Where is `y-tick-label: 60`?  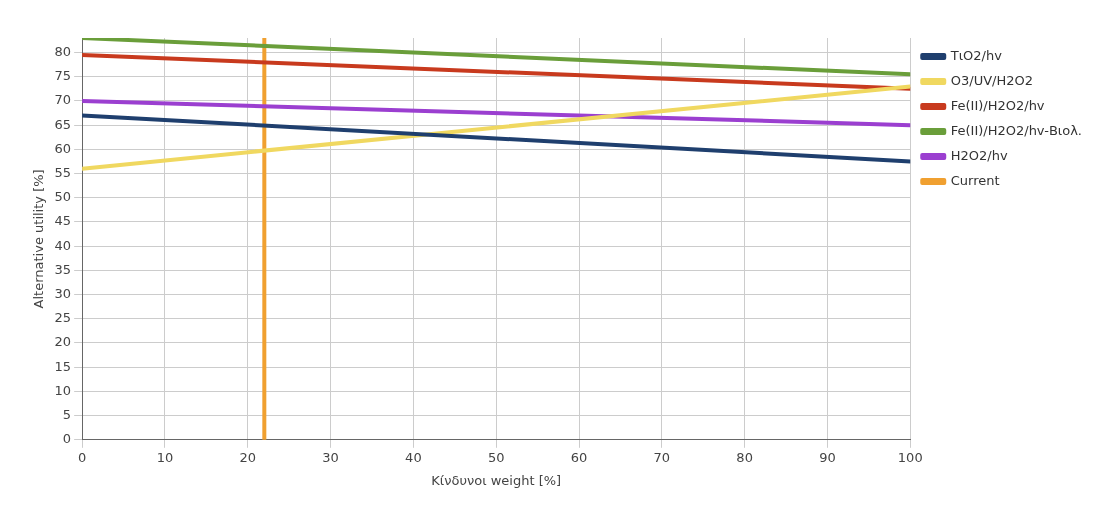
y-tick-label: 60 is located at coordinates (63, 148).